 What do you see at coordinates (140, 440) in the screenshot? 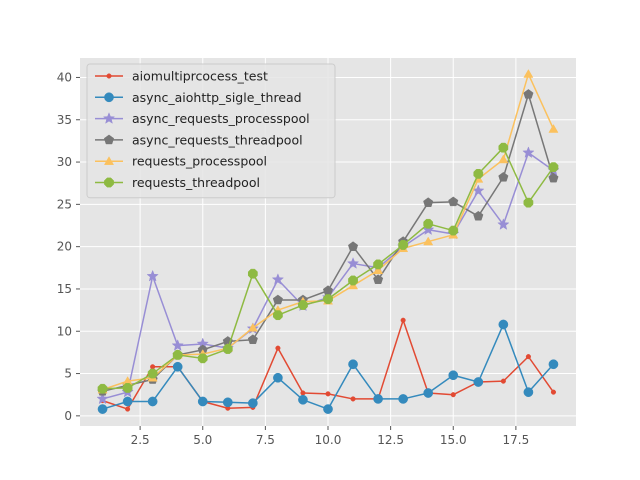
I see `x-tick-label: 2.5` at bounding box center [140, 440].